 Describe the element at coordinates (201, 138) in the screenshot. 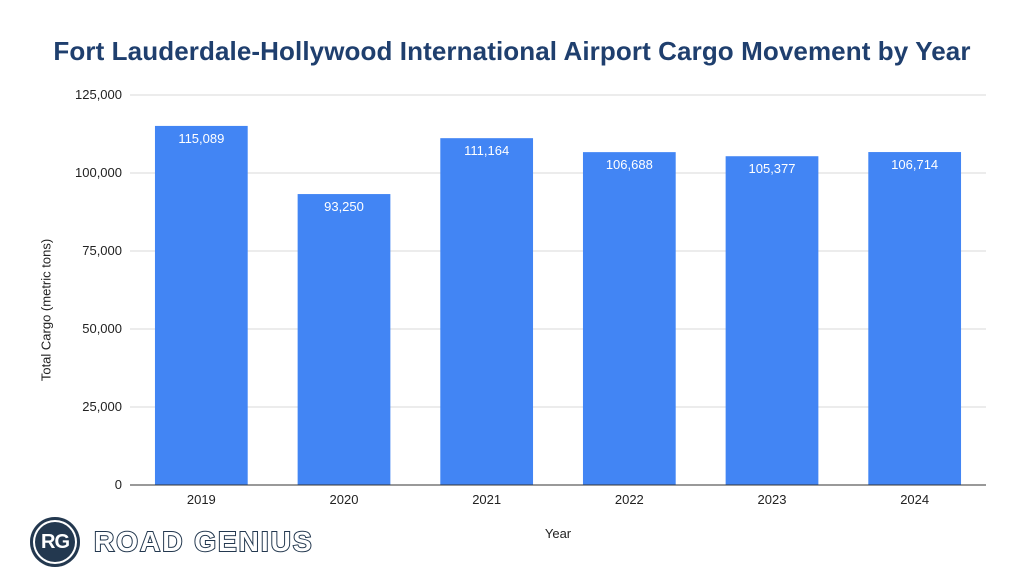

I see `data-label: 115,089` at that location.